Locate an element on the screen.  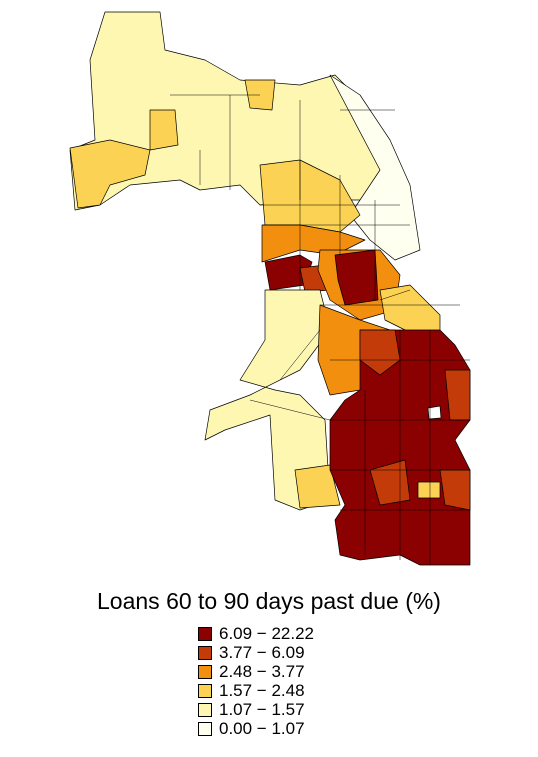
legend-label: 2.48 − 3.77 is located at coordinates (262, 671).